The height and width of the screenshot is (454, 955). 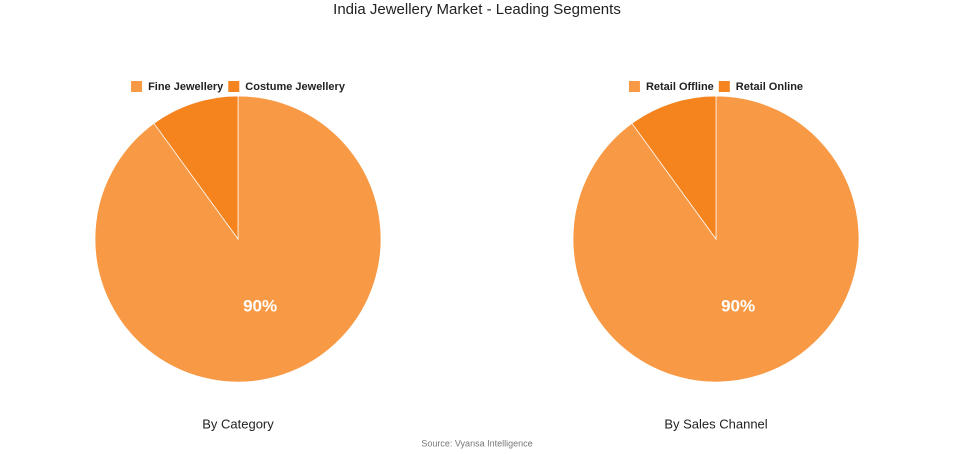 What do you see at coordinates (238, 423) in the screenshot?
I see `chart-subtitle: By Category` at bounding box center [238, 423].